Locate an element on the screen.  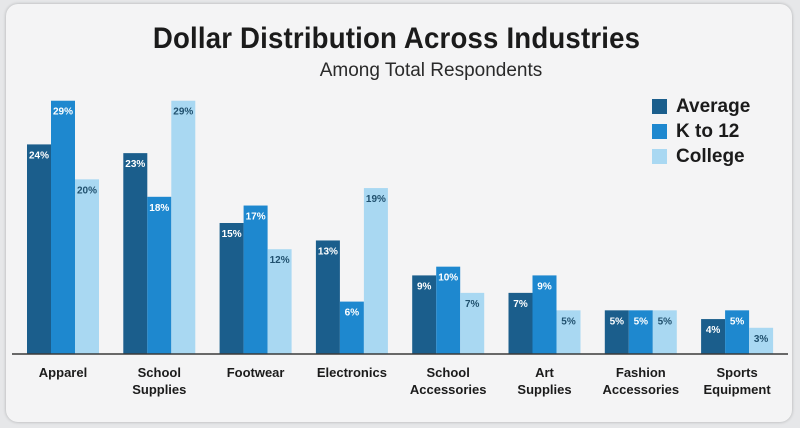
data-label-college-fashion-accessories: 5% is located at coordinates (665, 321).